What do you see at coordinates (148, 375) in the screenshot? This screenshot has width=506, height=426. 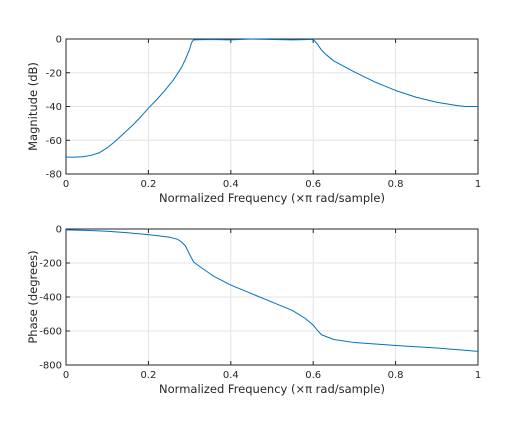 I see `phase-x-tick-label: 0.2` at bounding box center [148, 375].